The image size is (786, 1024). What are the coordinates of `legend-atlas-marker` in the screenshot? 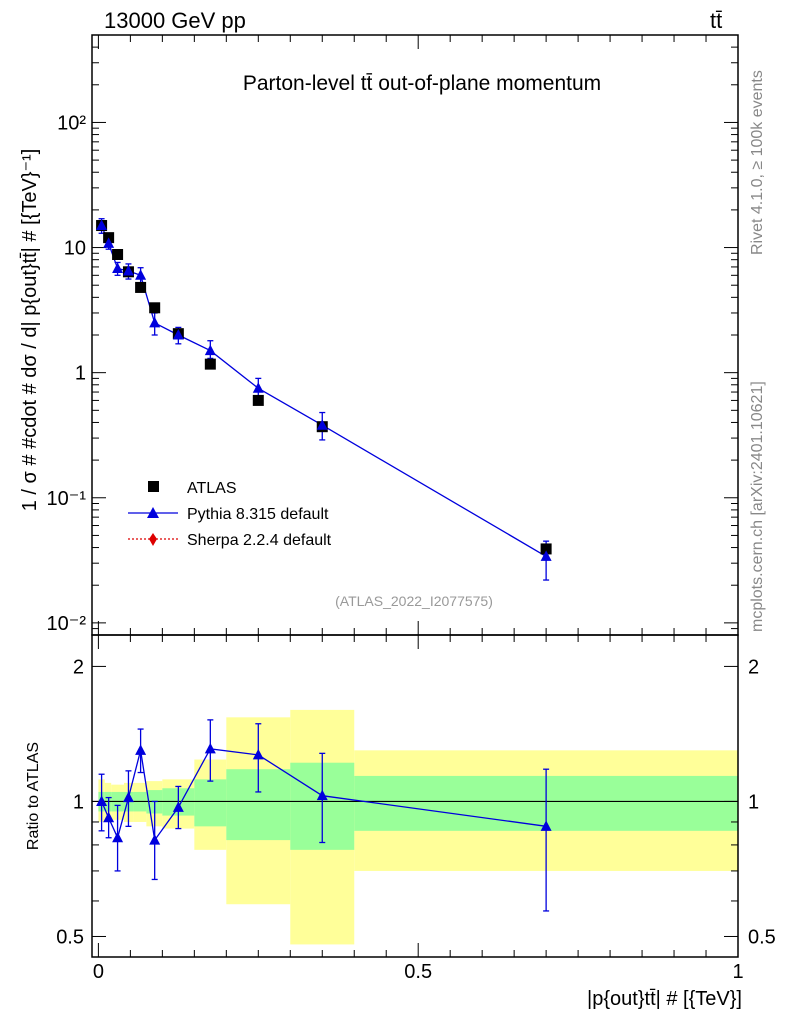 It's located at (153, 486).